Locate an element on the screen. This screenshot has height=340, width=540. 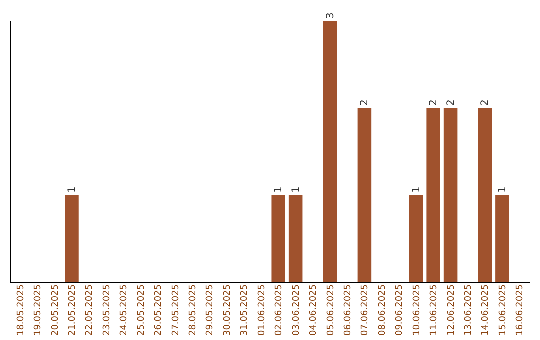
x-tick-label: 02.06.2025 is located at coordinates (279, 310).